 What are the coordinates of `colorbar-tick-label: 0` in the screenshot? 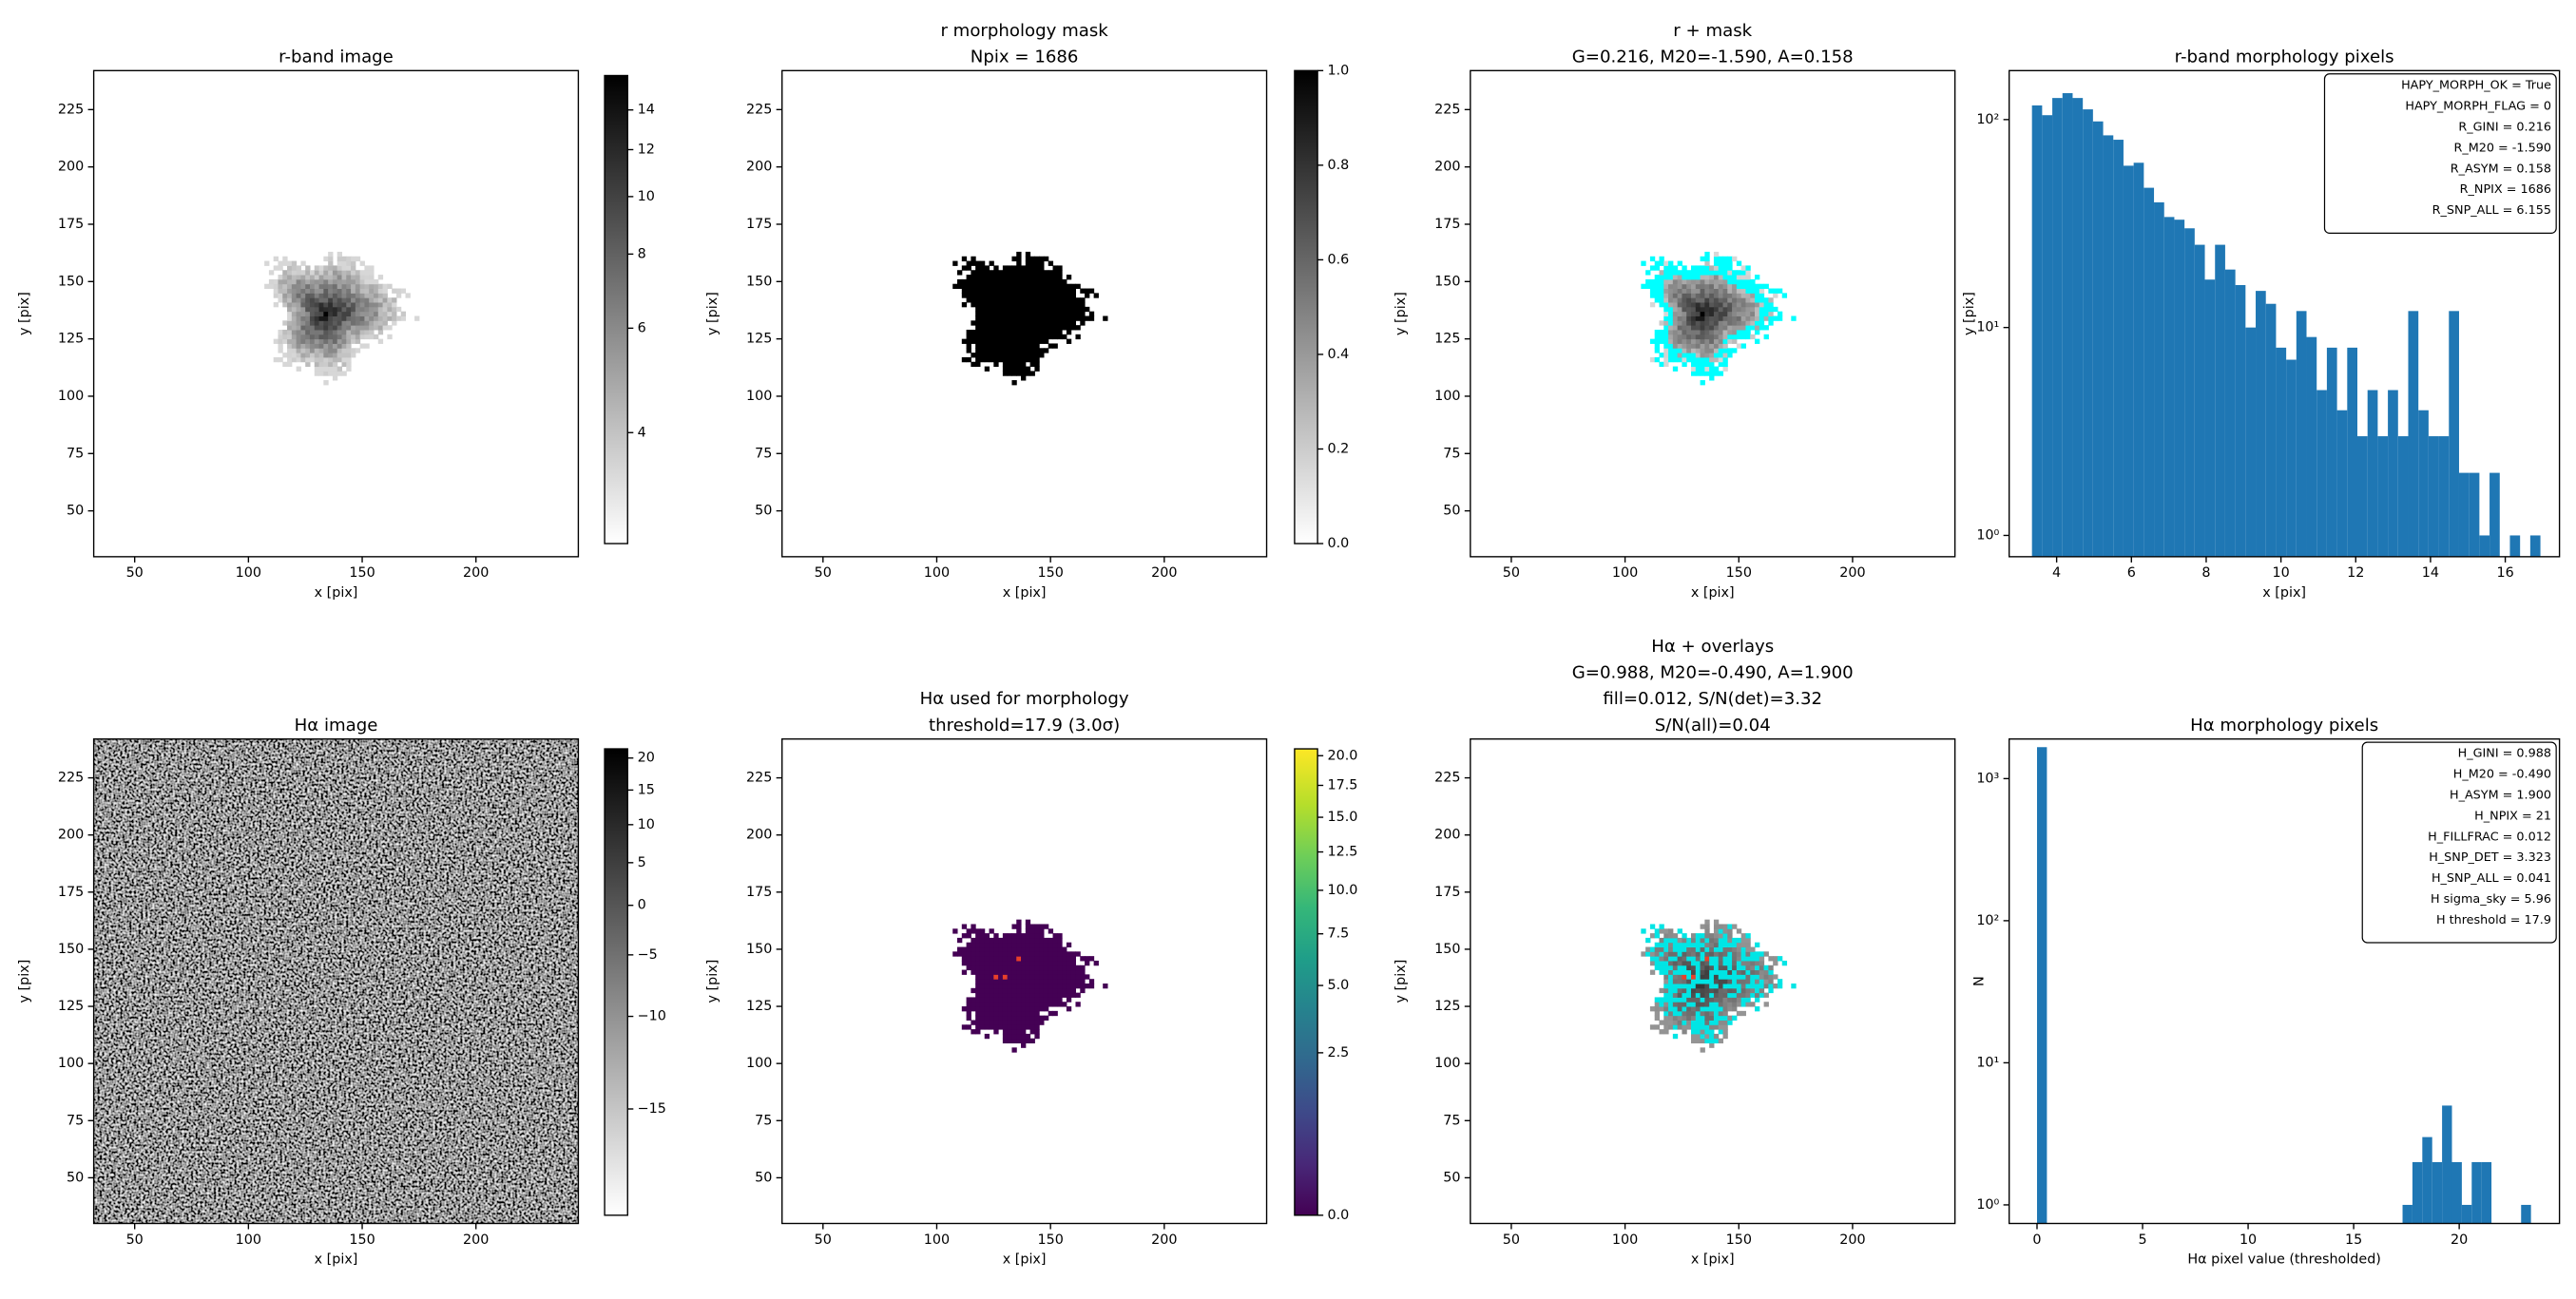 It's located at (642, 906).